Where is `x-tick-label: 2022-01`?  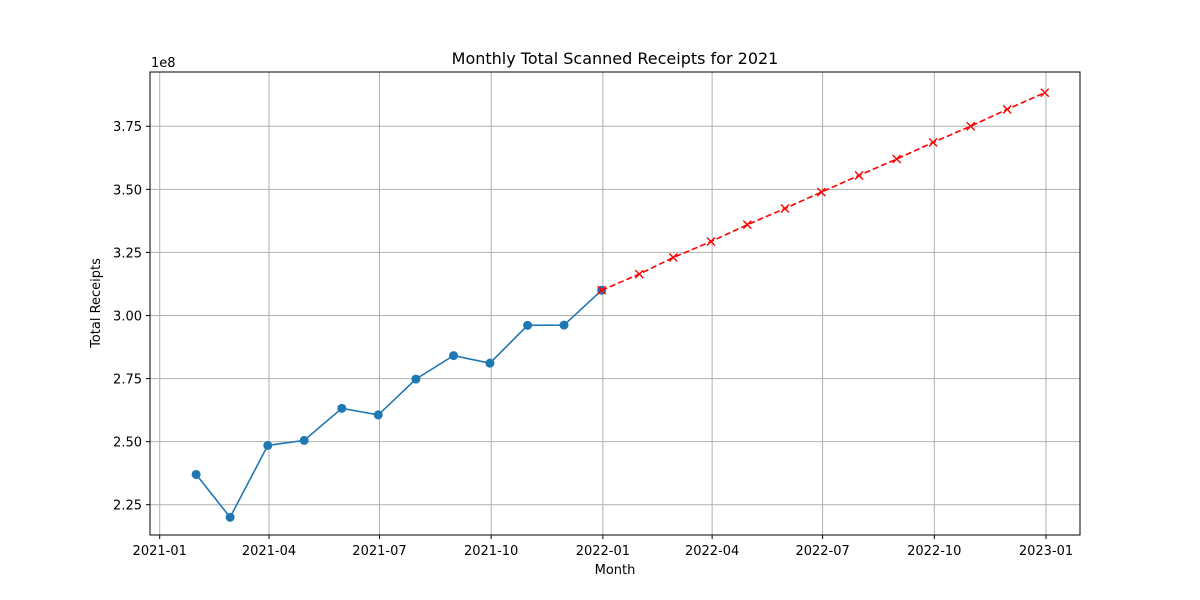
x-tick-label: 2022-01 is located at coordinates (603, 551).